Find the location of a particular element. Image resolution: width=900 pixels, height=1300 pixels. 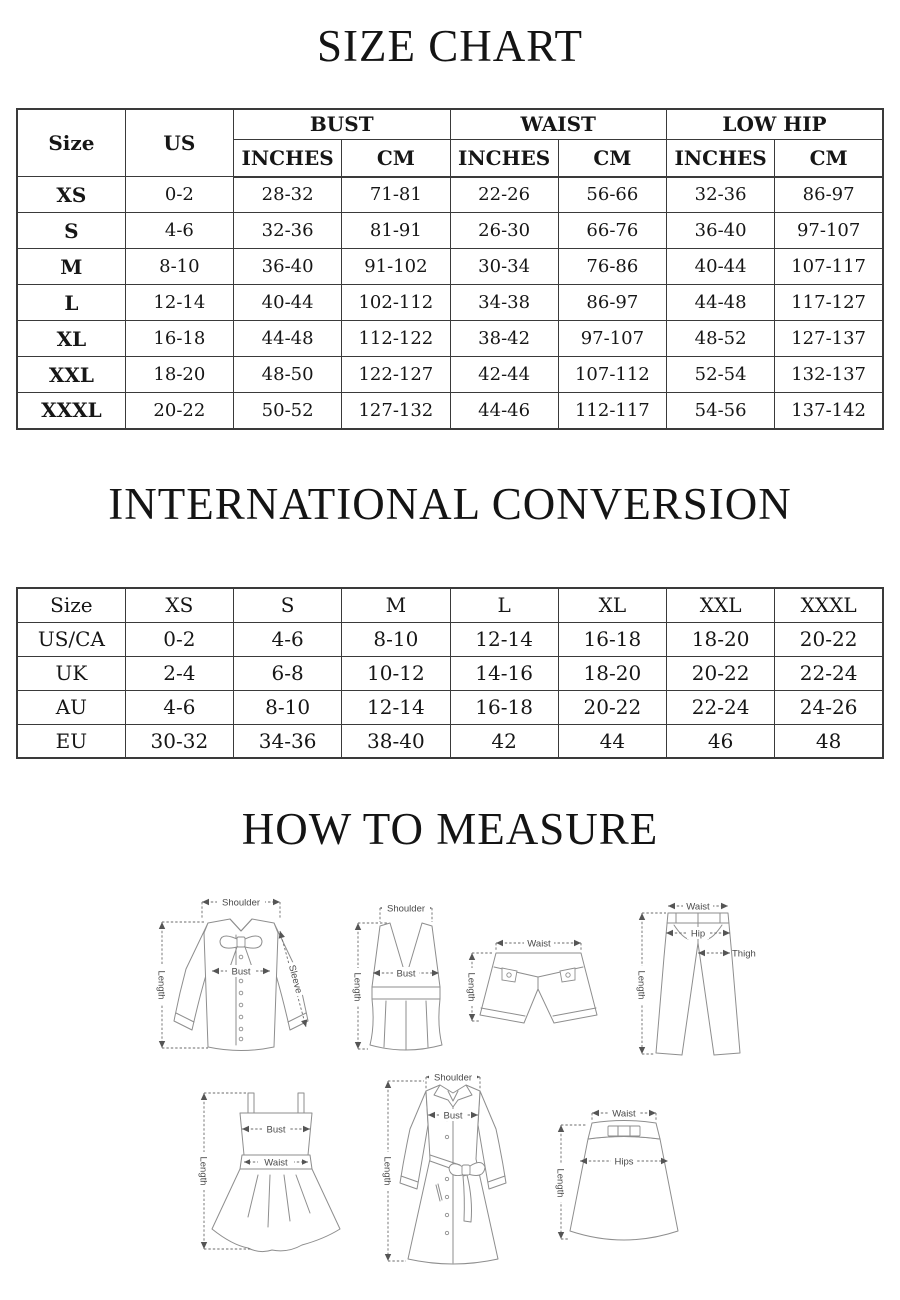

measure-diagram-dress: Bust Waist Length is located at coordinates (276, 1171).